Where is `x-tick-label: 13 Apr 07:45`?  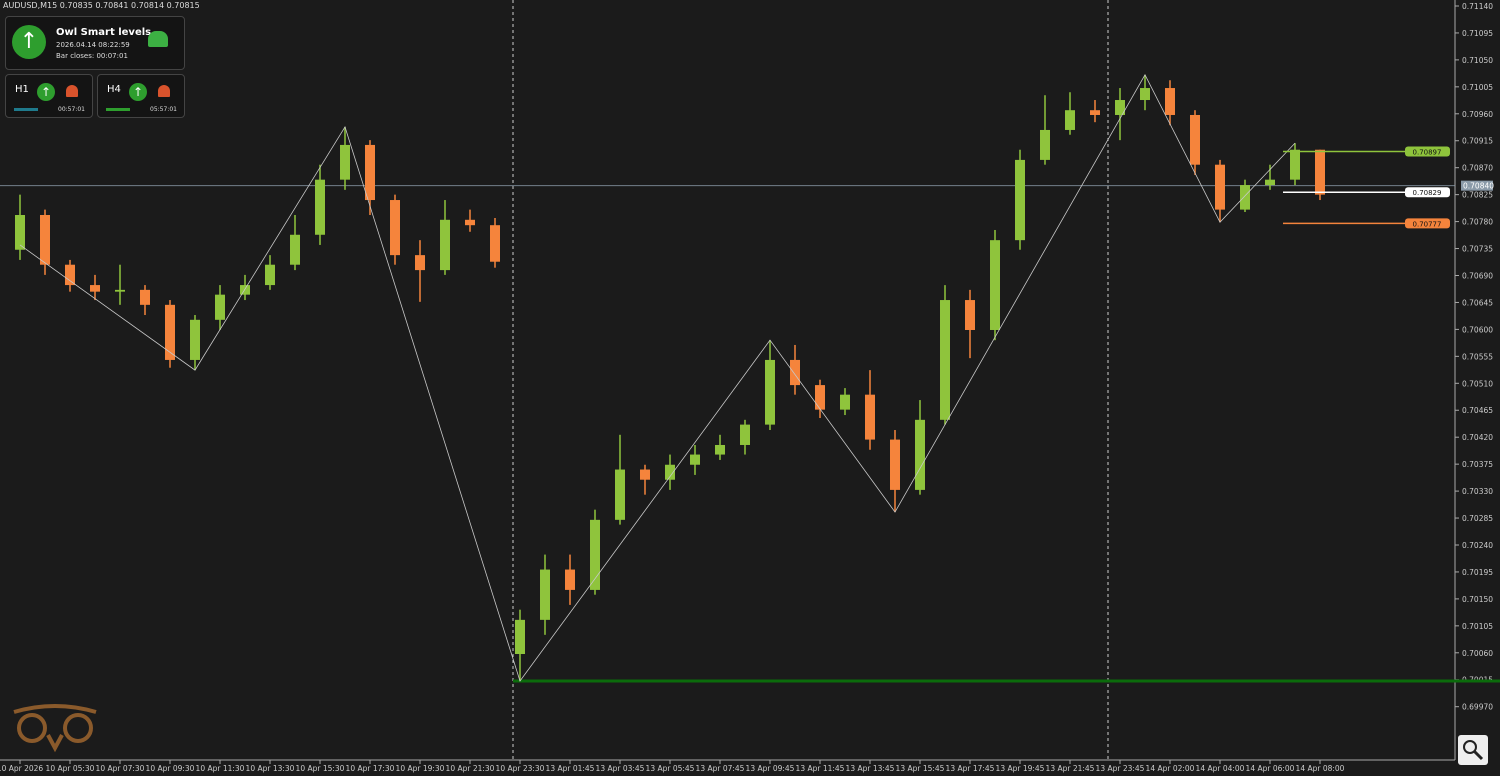 x-tick-label: 13 Apr 07:45 is located at coordinates (720, 768).